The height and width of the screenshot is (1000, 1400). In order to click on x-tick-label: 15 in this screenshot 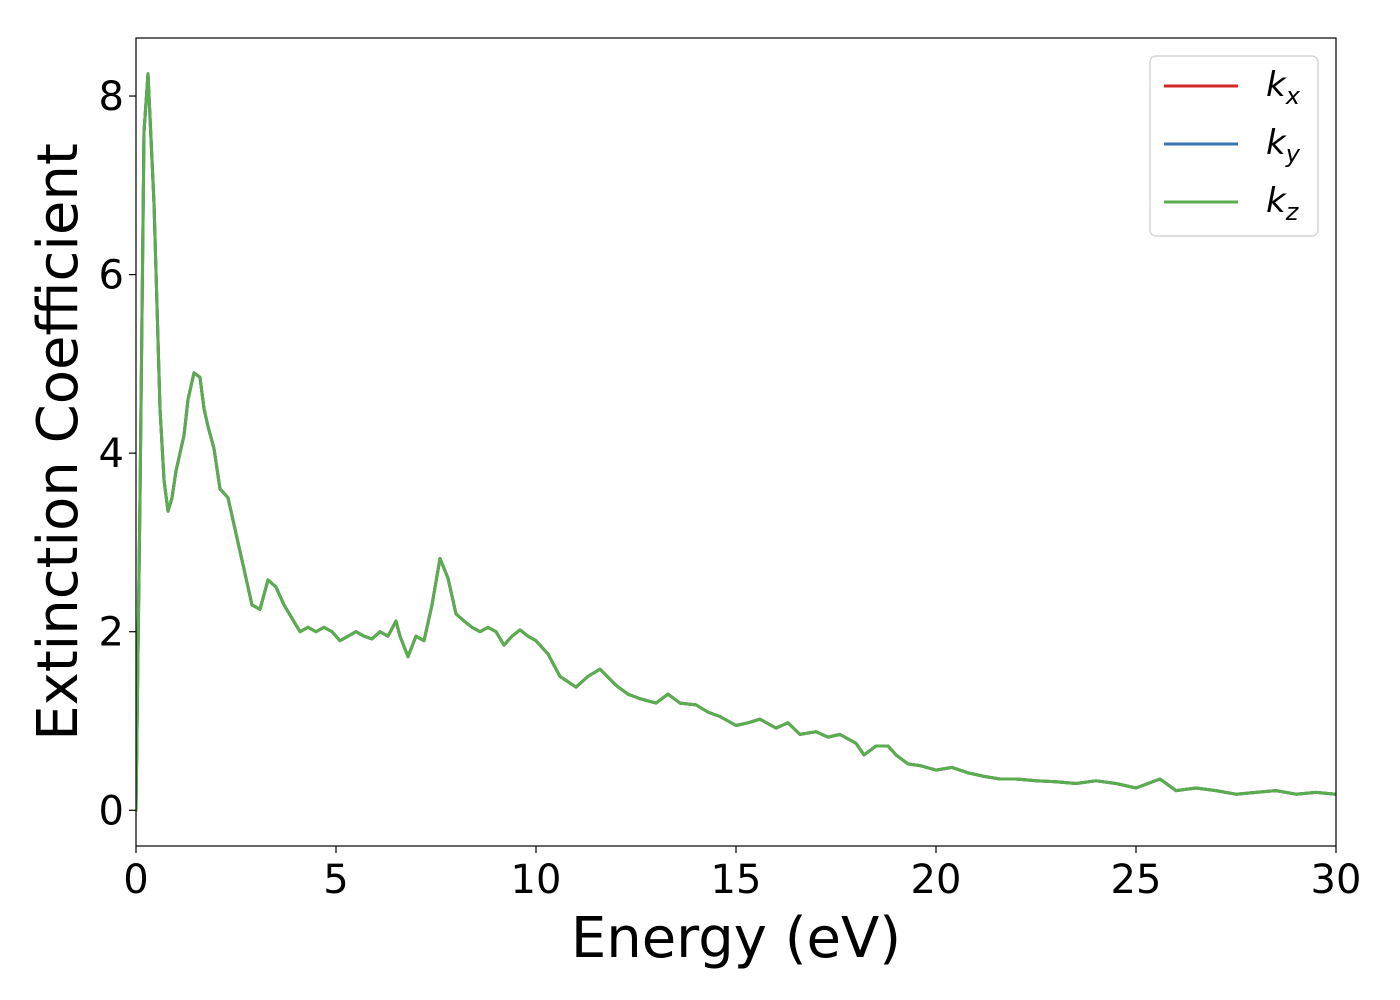, I will do `click(736, 880)`.